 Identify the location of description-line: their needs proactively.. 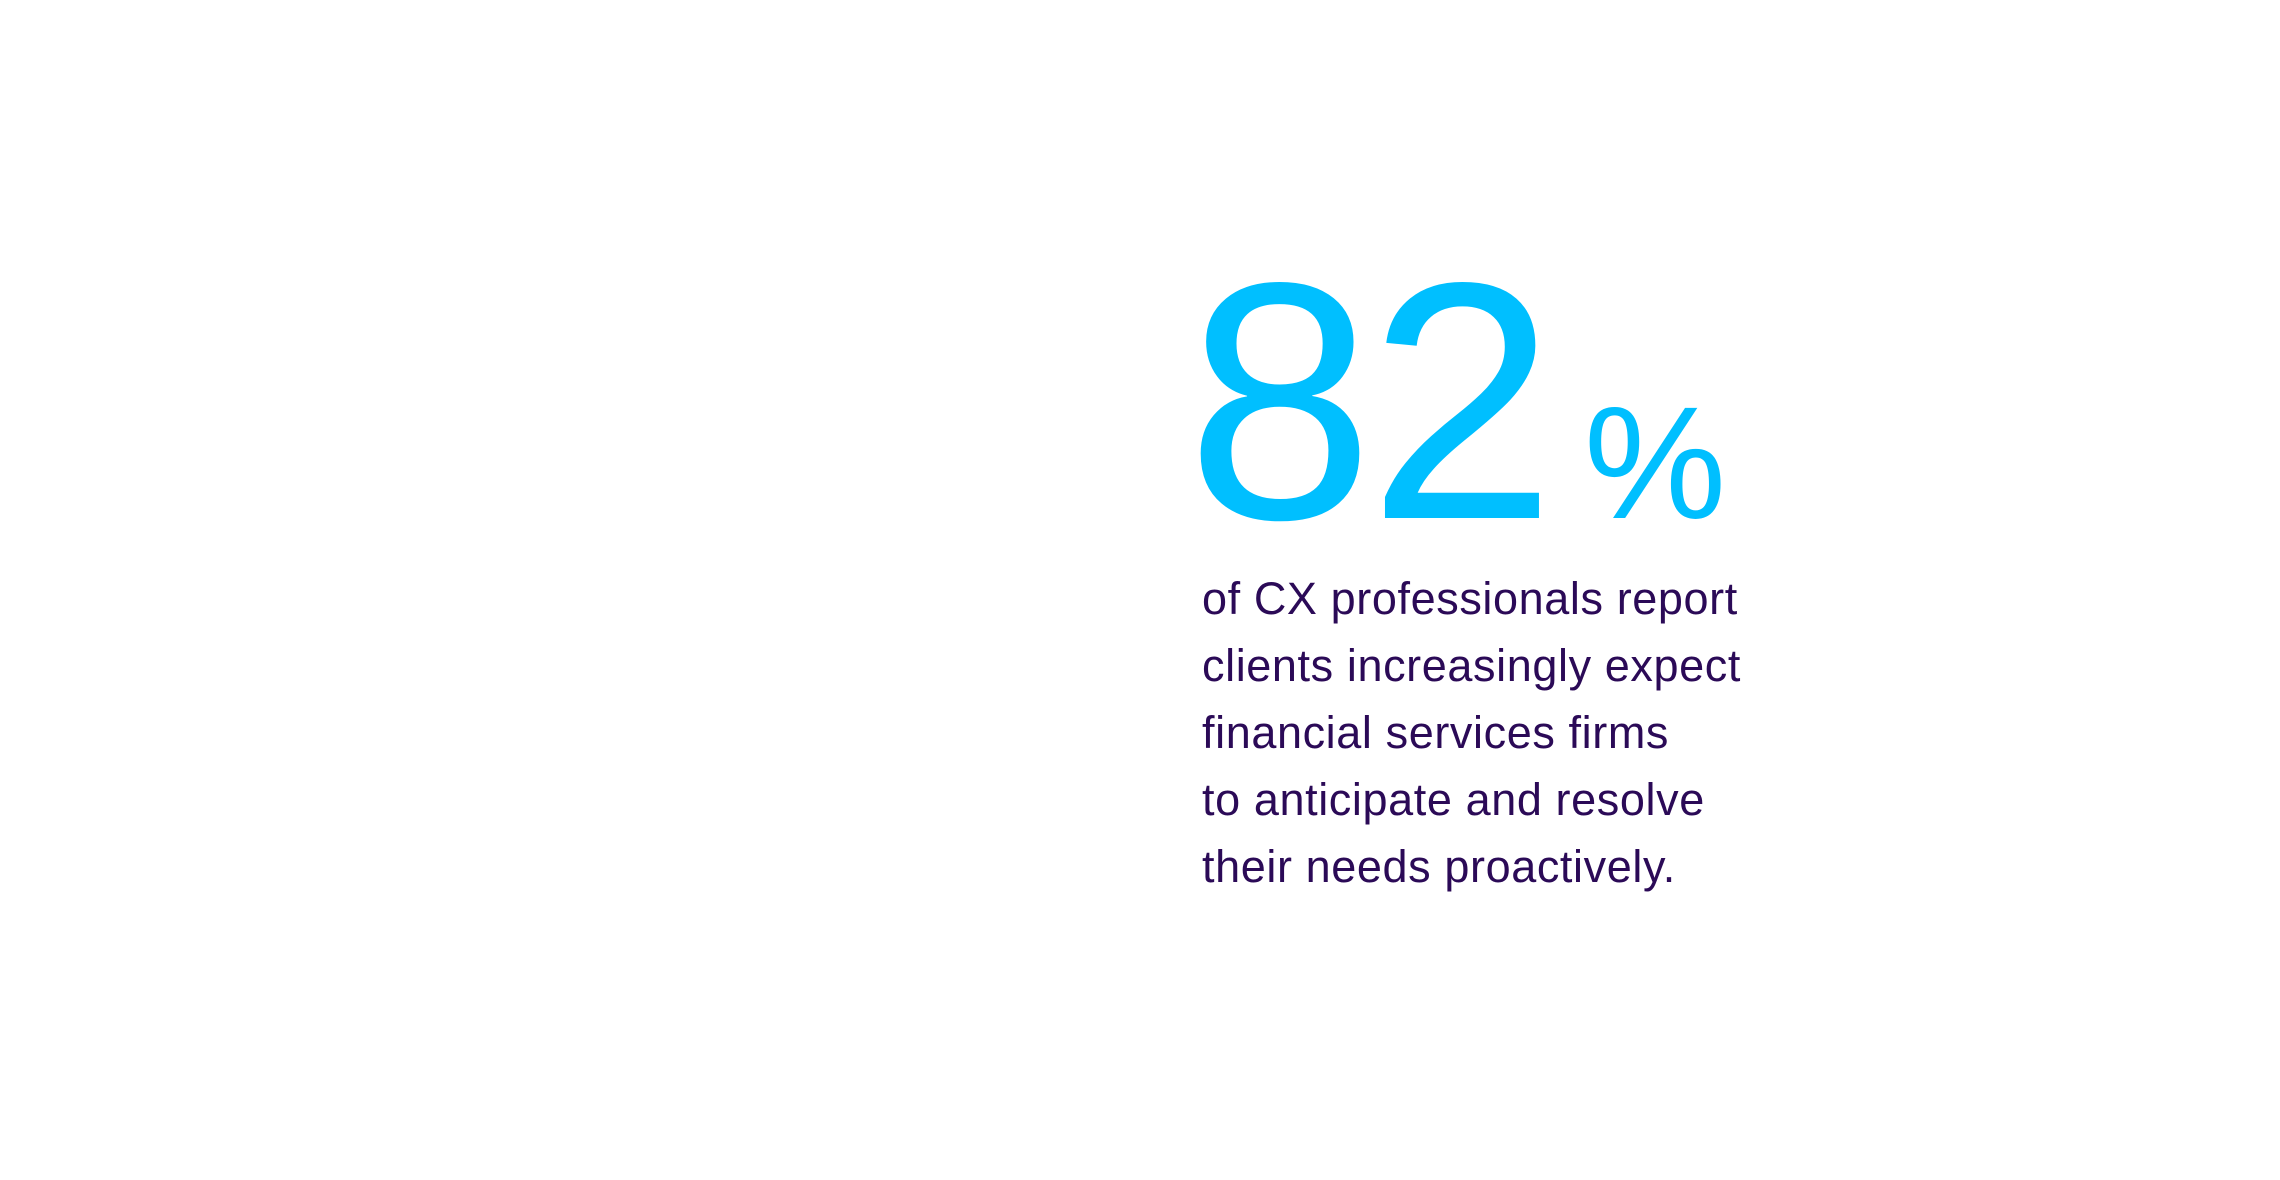
(1439, 866).